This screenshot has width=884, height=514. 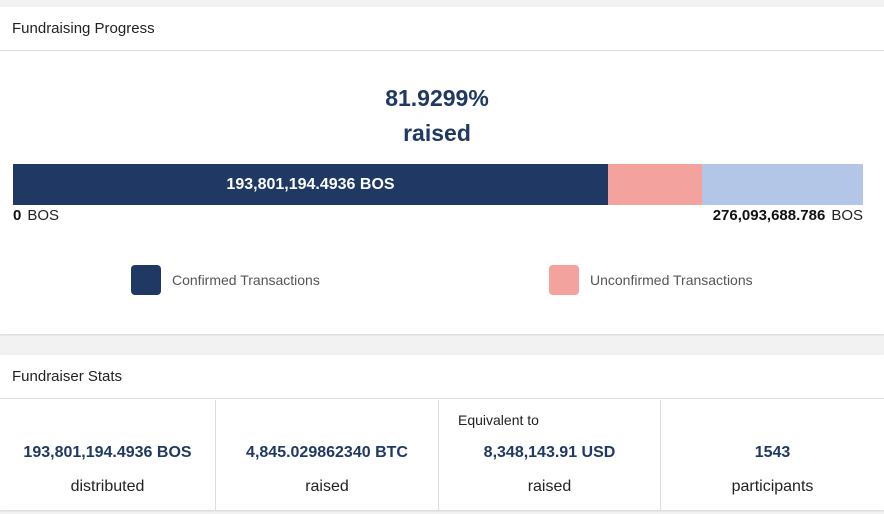 I want to click on progress-max-unit: BOS, so click(x=847, y=215).